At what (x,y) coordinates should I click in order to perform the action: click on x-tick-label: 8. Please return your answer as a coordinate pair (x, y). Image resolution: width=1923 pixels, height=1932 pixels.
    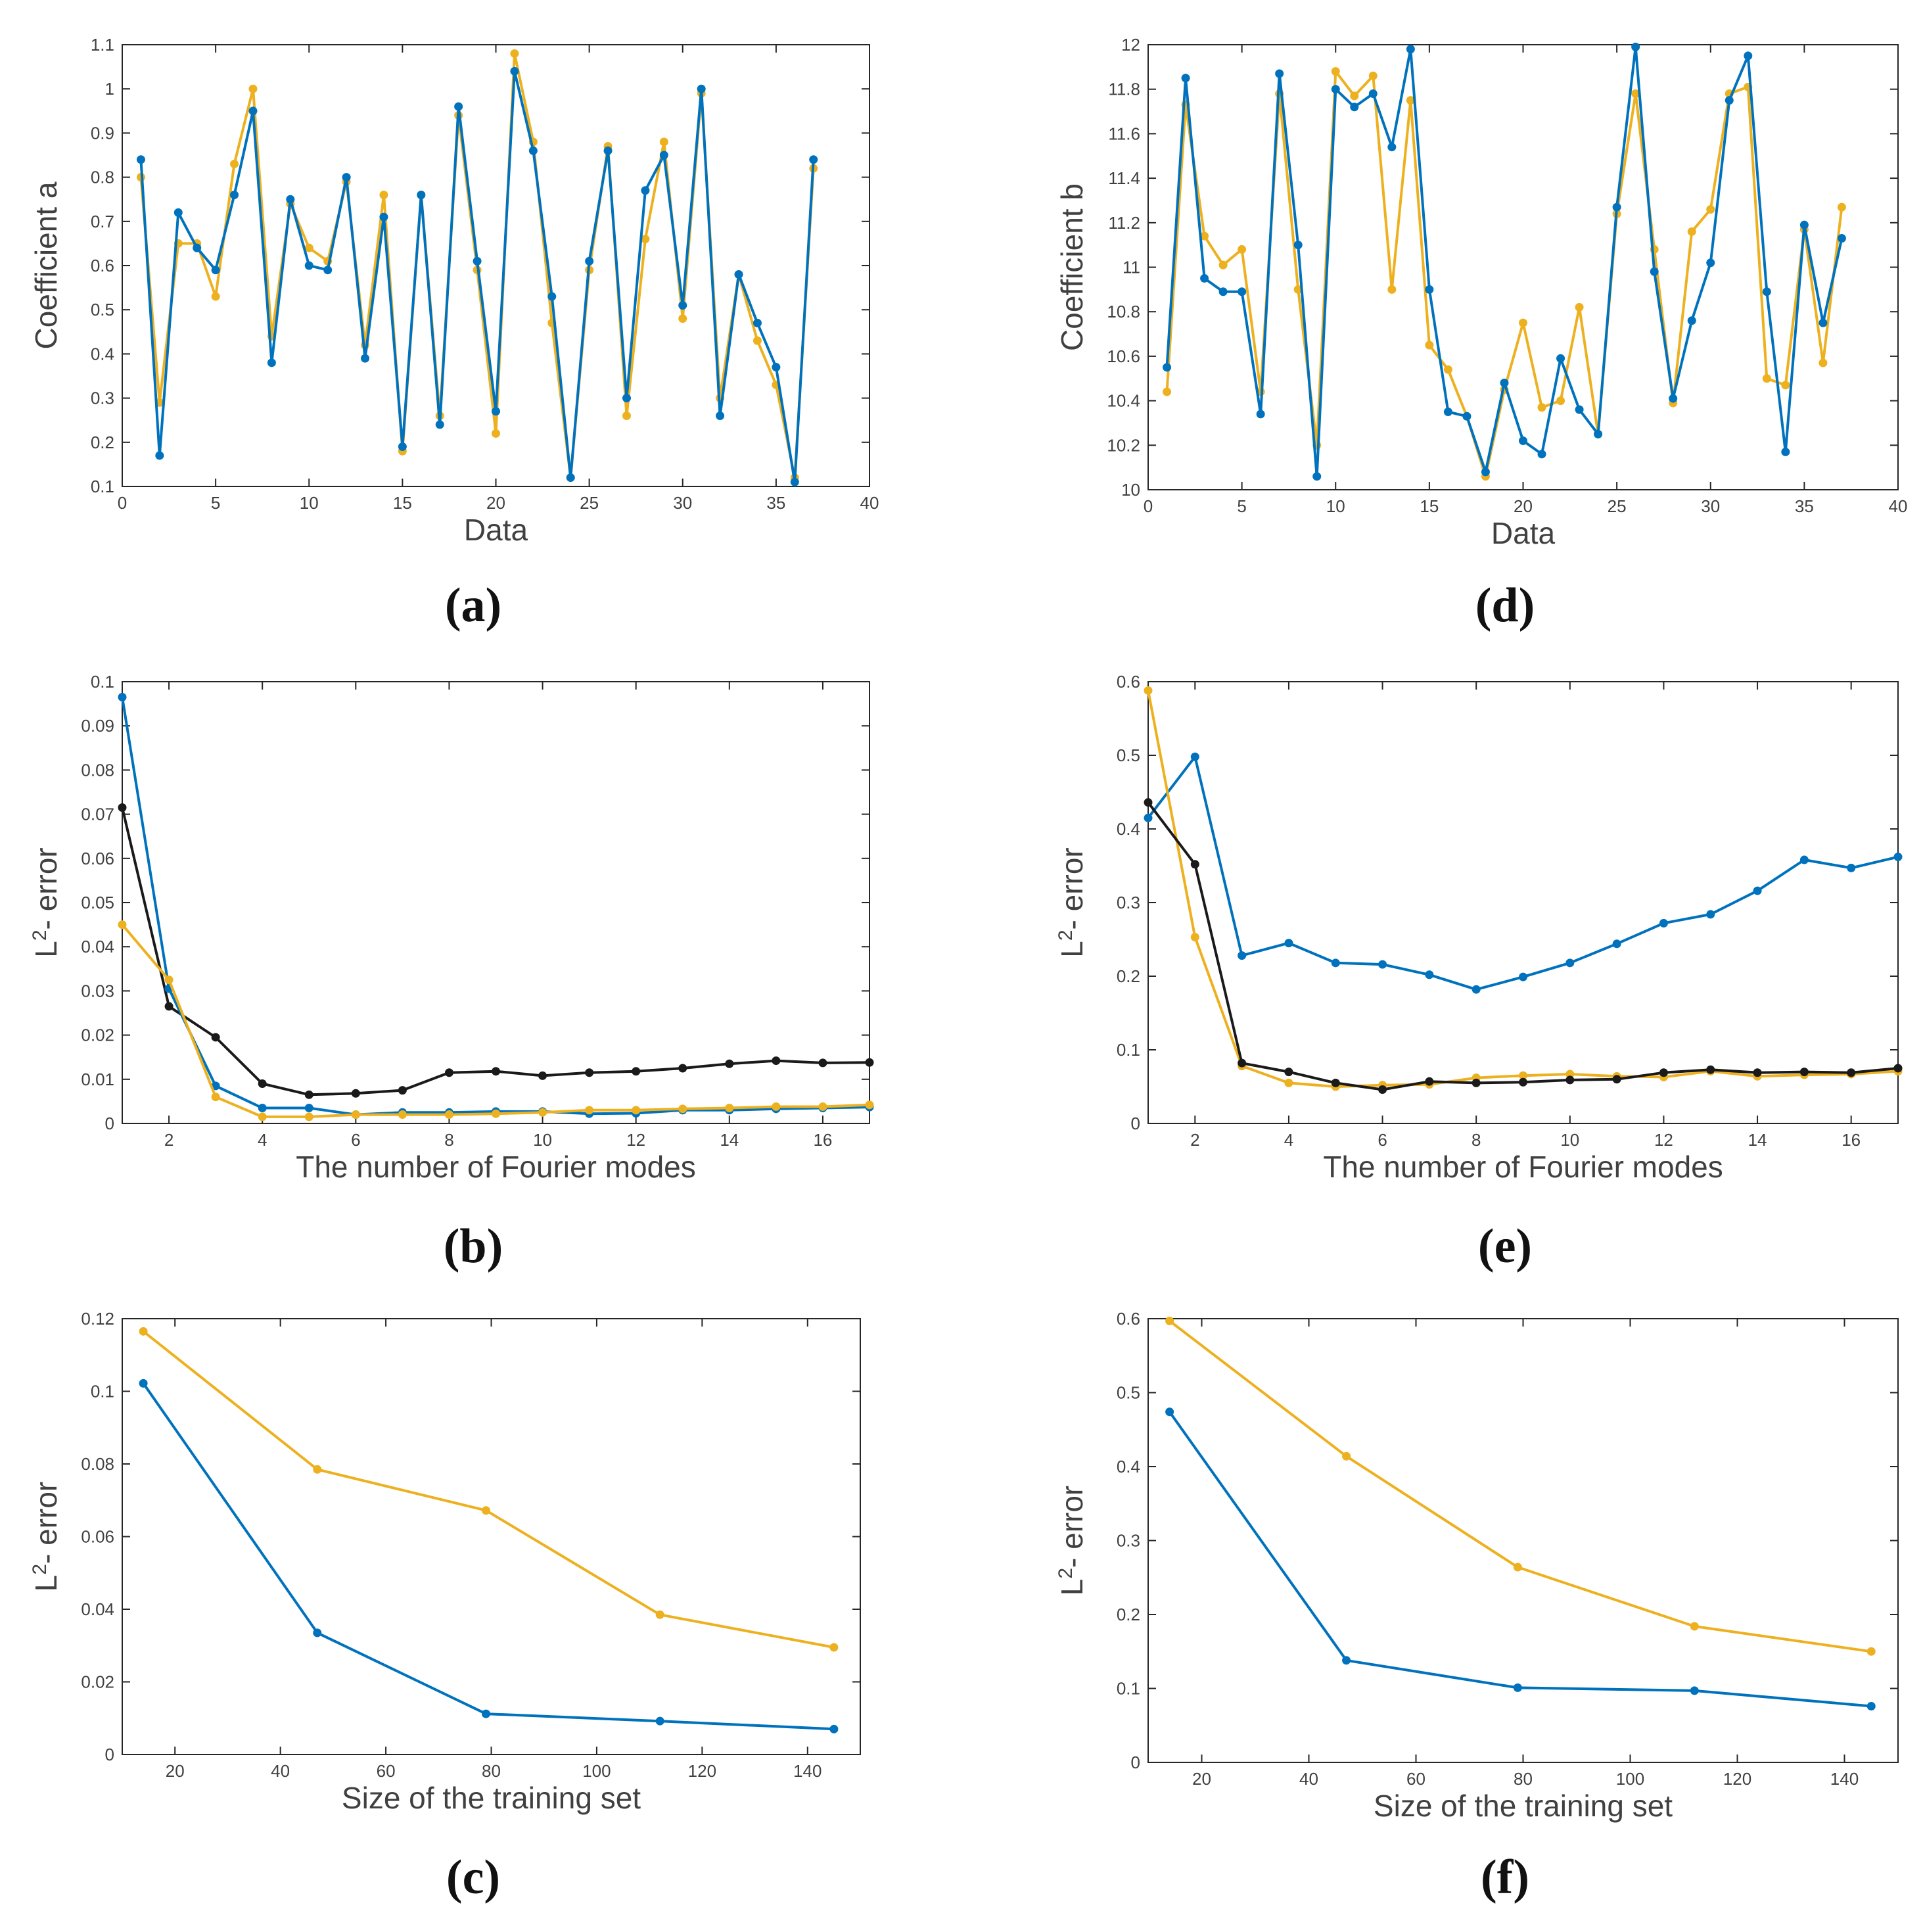
    Looking at the image, I should click on (448, 1140).